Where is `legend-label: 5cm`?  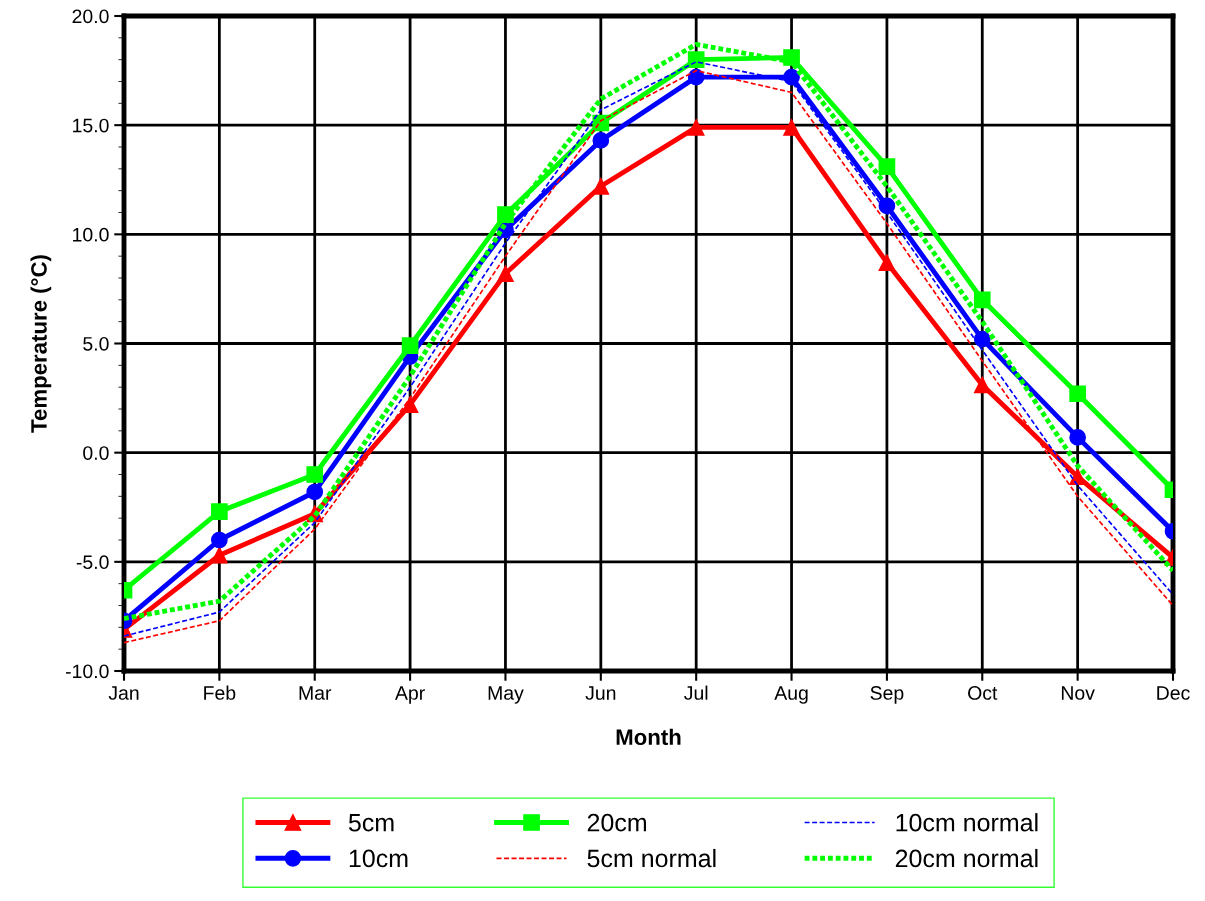
legend-label: 5cm is located at coordinates (371, 823).